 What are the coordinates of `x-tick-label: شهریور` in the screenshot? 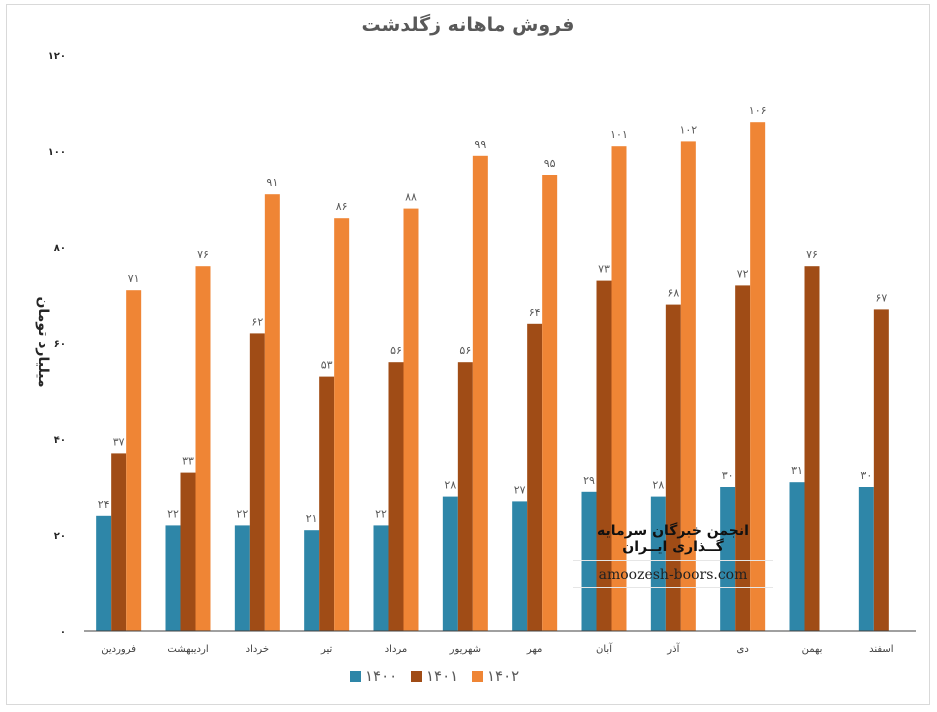 It's located at (465, 649).